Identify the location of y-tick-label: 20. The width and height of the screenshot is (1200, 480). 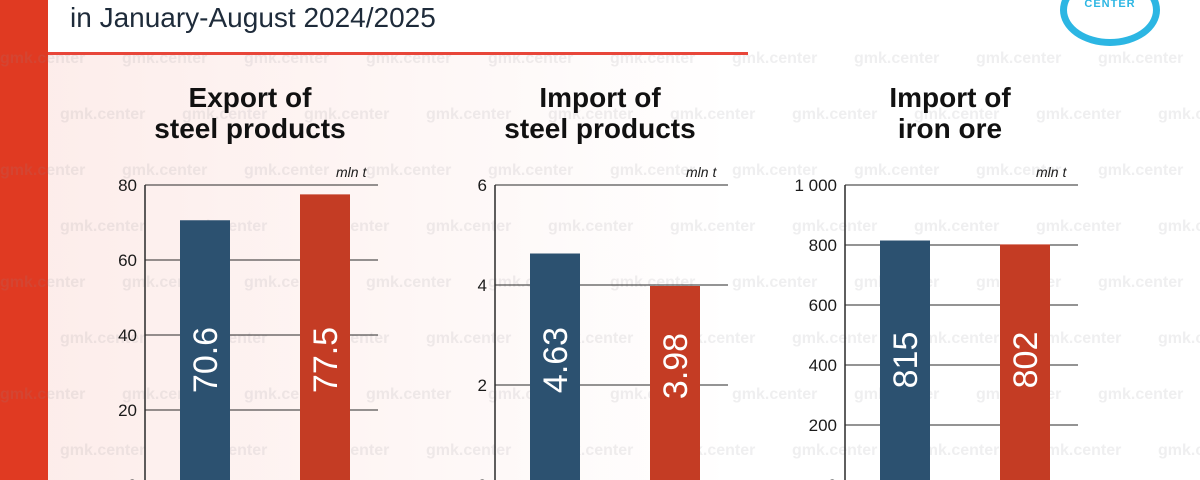
(127, 410).